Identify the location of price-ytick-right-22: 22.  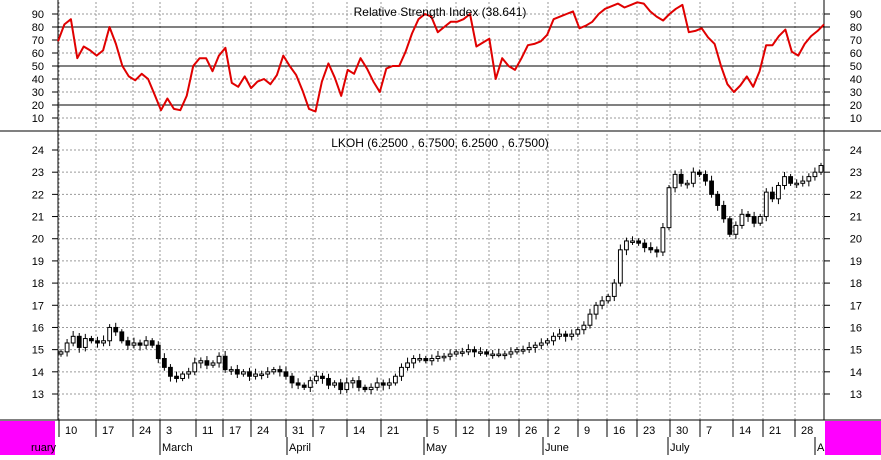
(856, 195).